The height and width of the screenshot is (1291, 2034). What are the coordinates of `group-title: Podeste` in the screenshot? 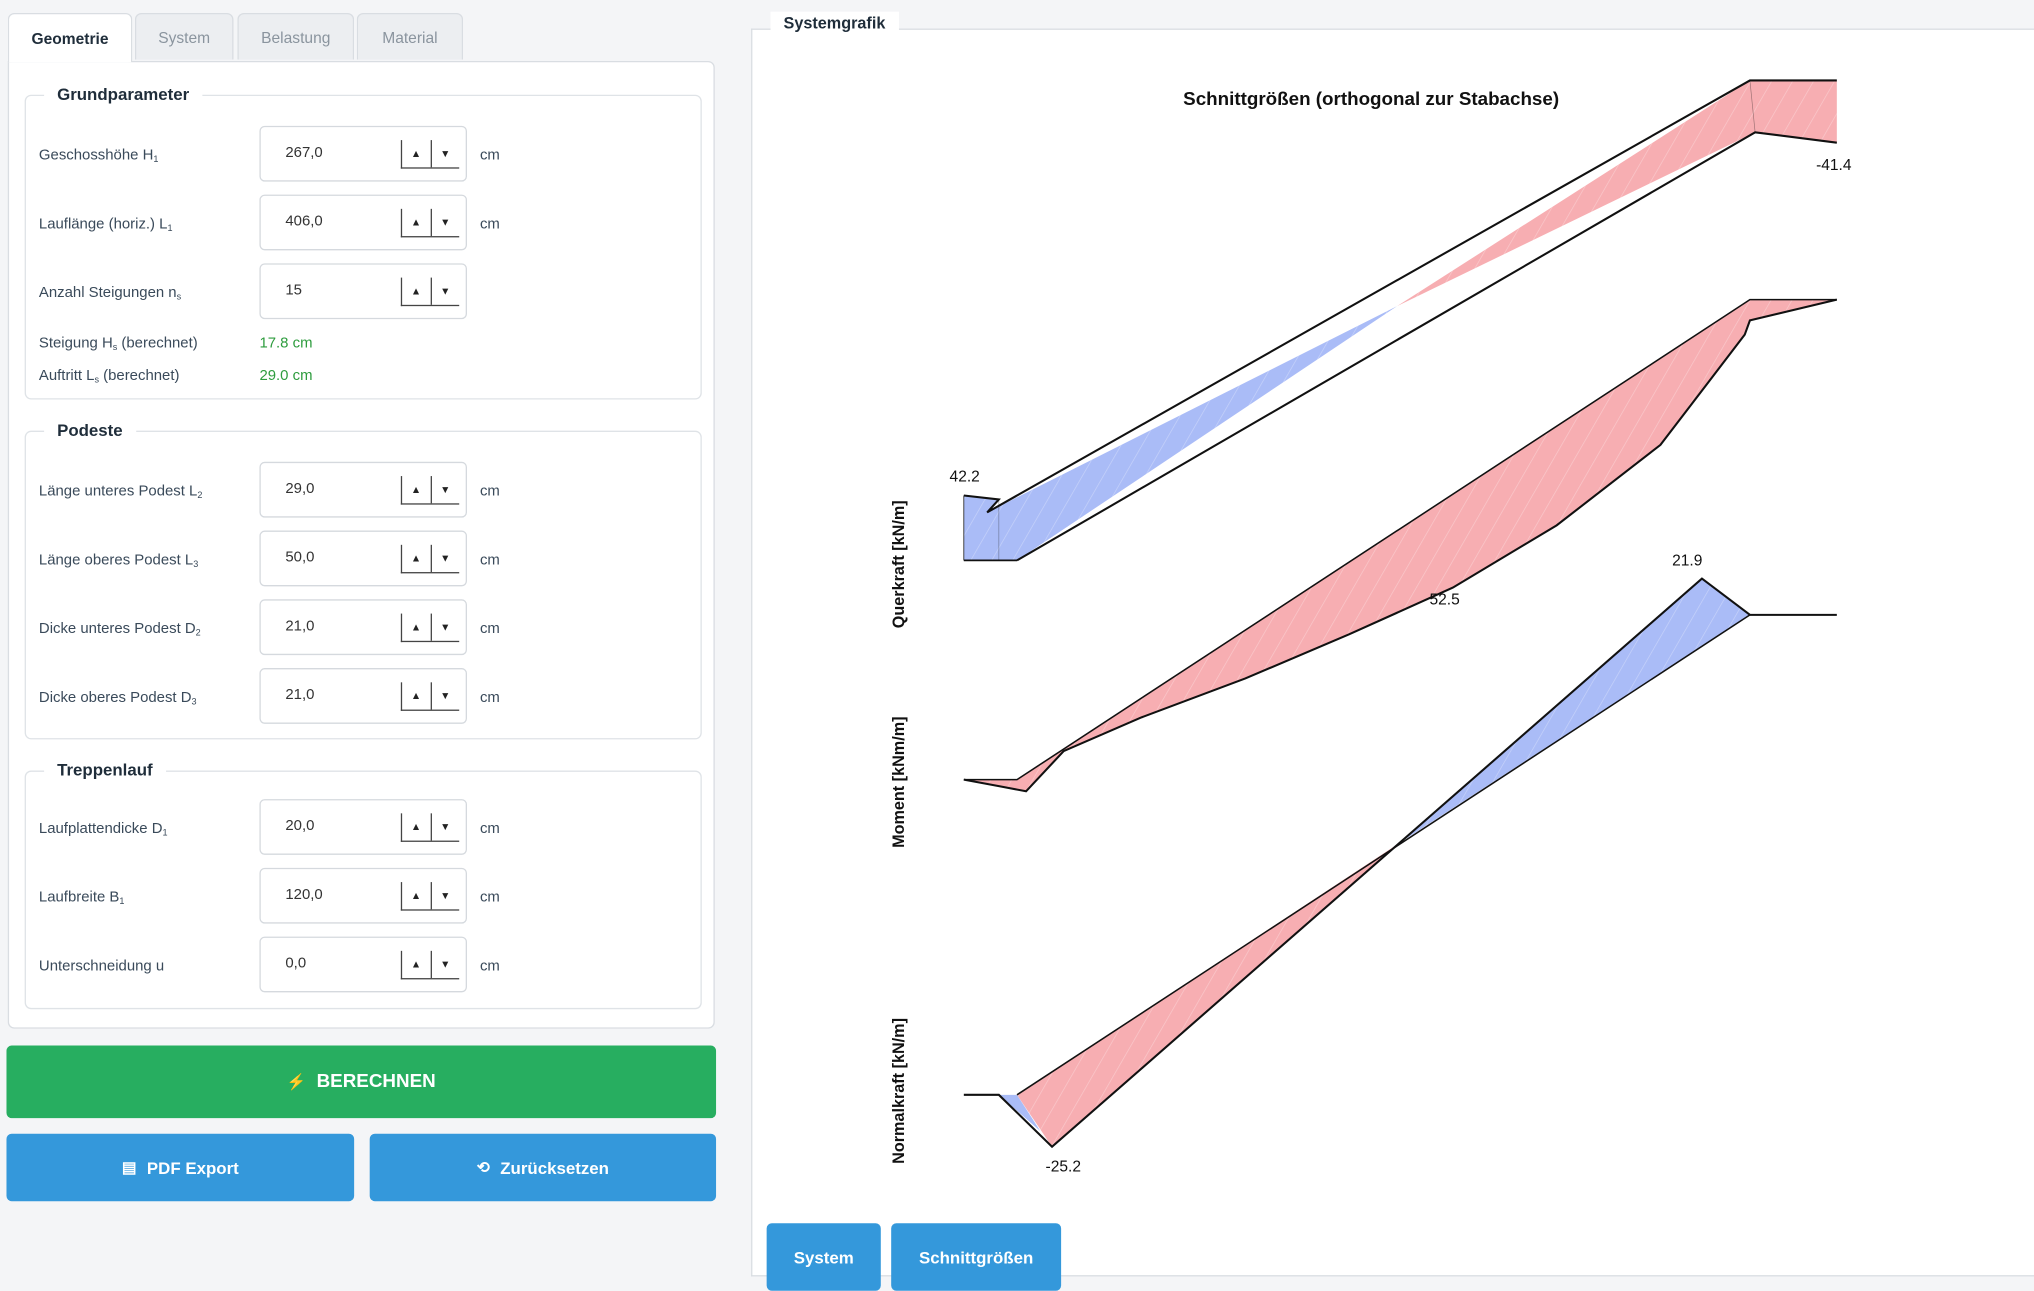 It's located at (90, 430).